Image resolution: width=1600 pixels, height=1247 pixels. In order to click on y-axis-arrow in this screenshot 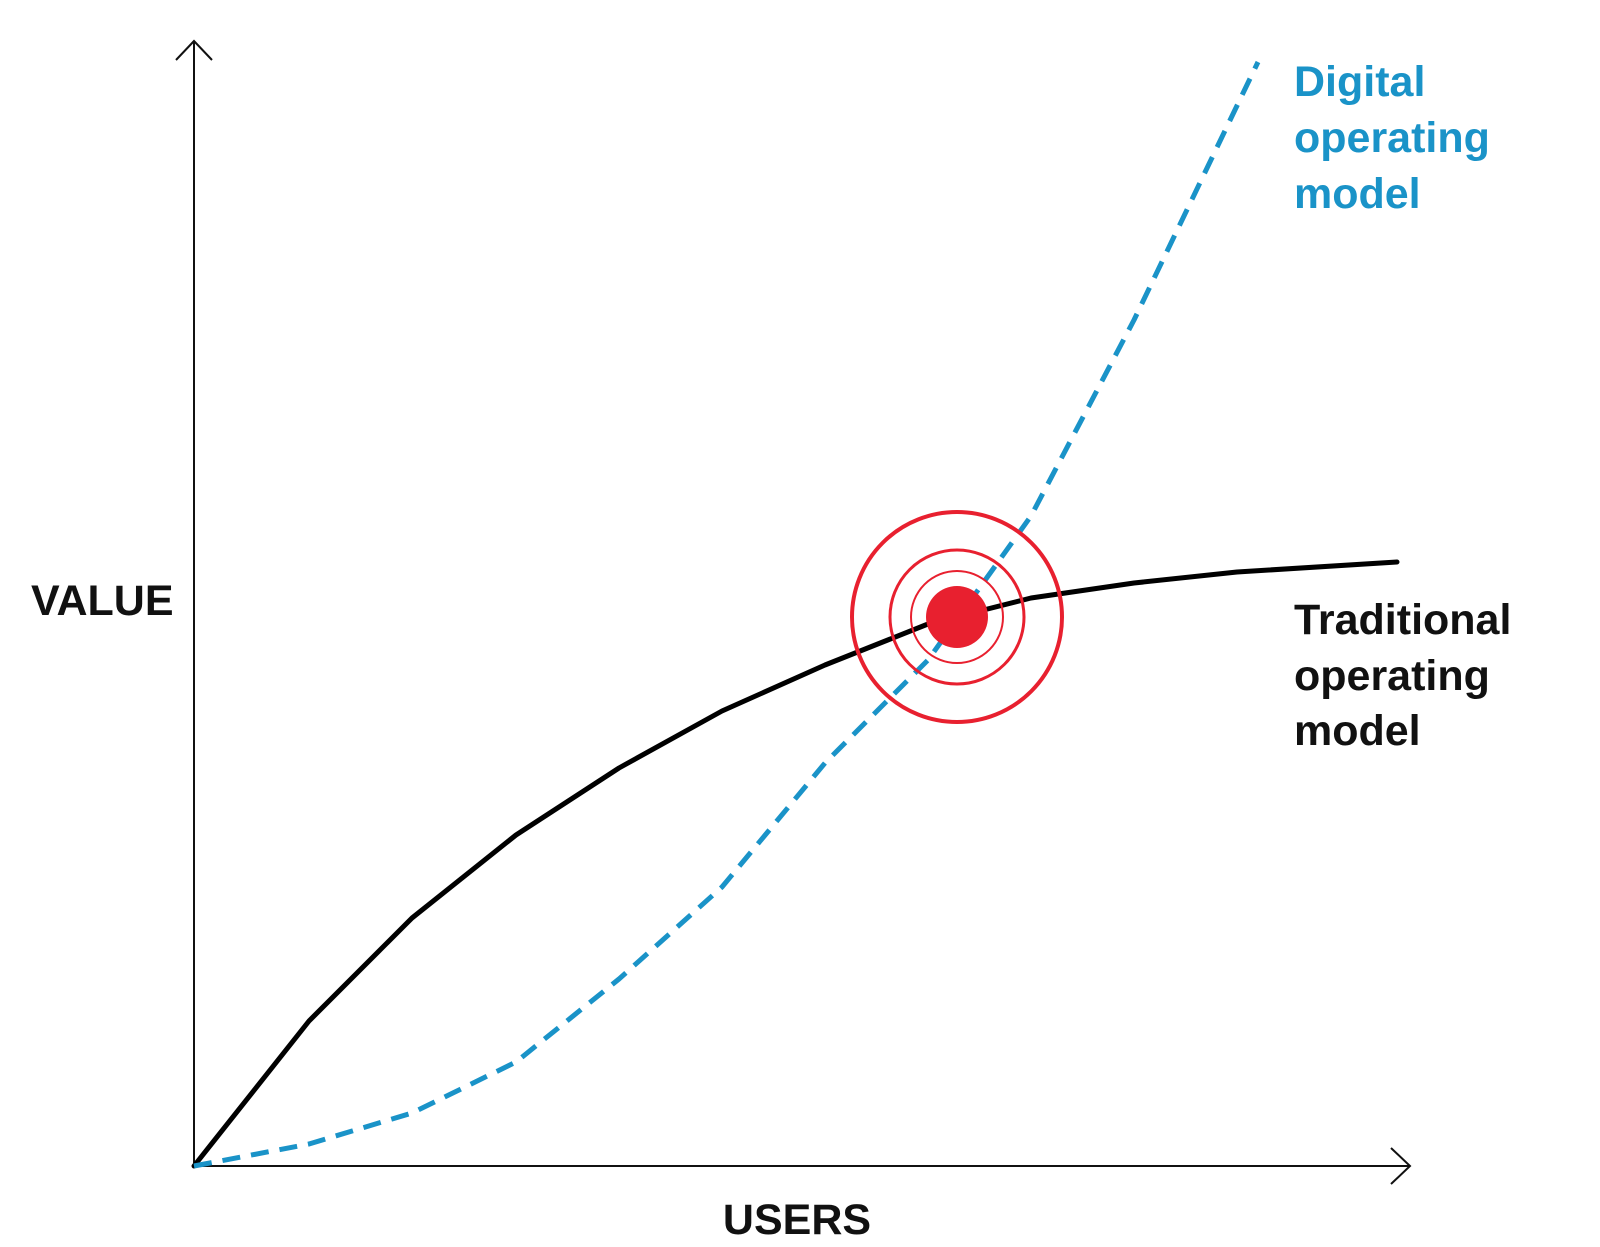, I will do `click(194, 50)`.